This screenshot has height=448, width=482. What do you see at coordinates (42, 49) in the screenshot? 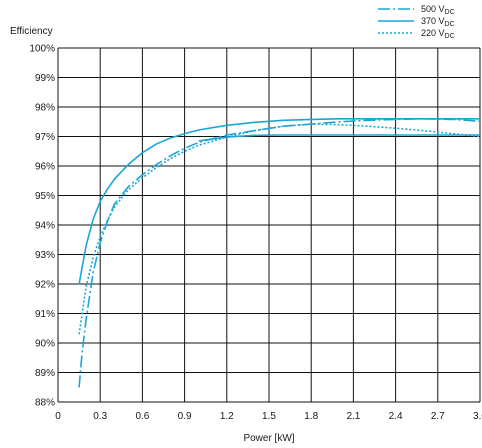
I see `y-tick-label: 100%` at bounding box center [42, 49].